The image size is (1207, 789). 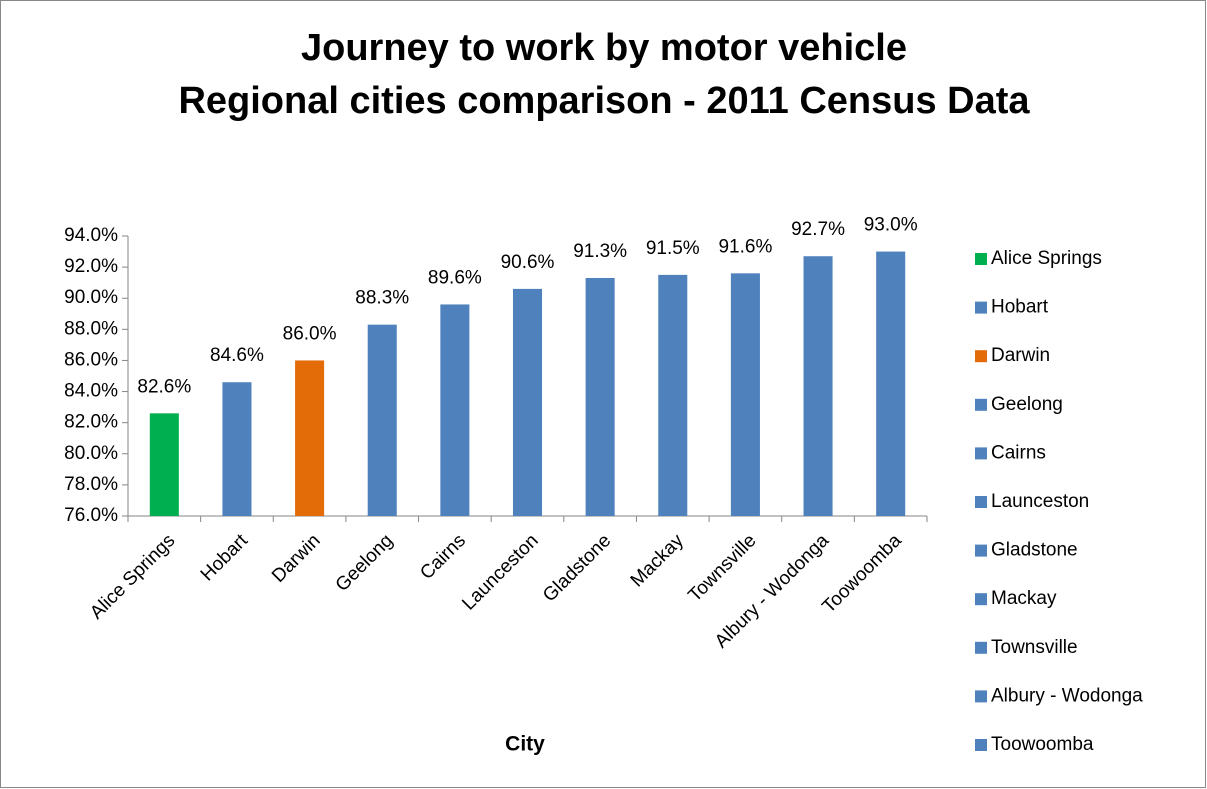 What do you see at coordinates (1034, 550) in the screenshot?
I see `legend-label: Gladstone` at bounding box center [1034, 550].